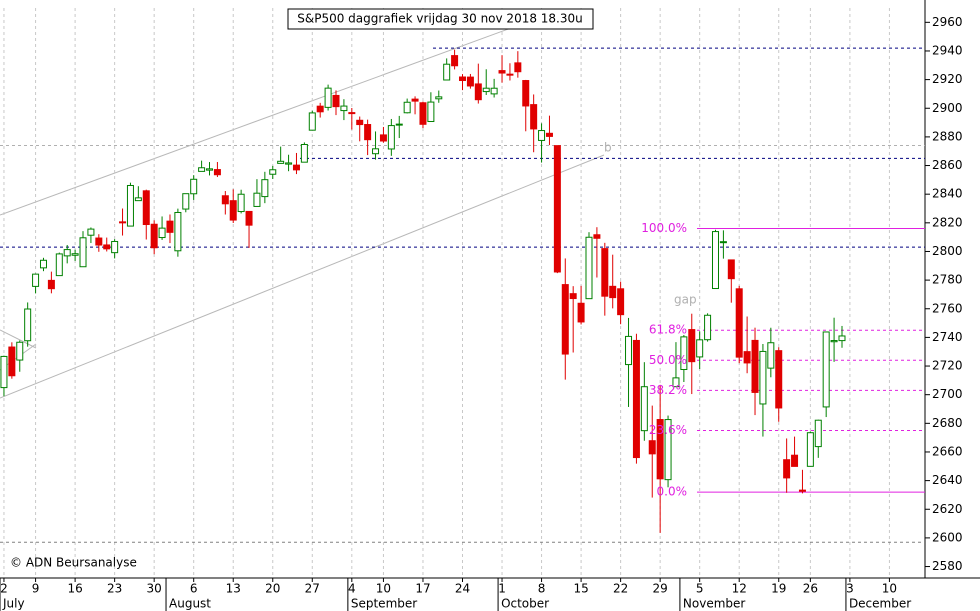 Image resolution: width=980 pixels, height=611 pixels. What do you see at coordinates (778, 589) in the screenshot?
I see `x-tick-label: 19` at bounding box center [778, 589].